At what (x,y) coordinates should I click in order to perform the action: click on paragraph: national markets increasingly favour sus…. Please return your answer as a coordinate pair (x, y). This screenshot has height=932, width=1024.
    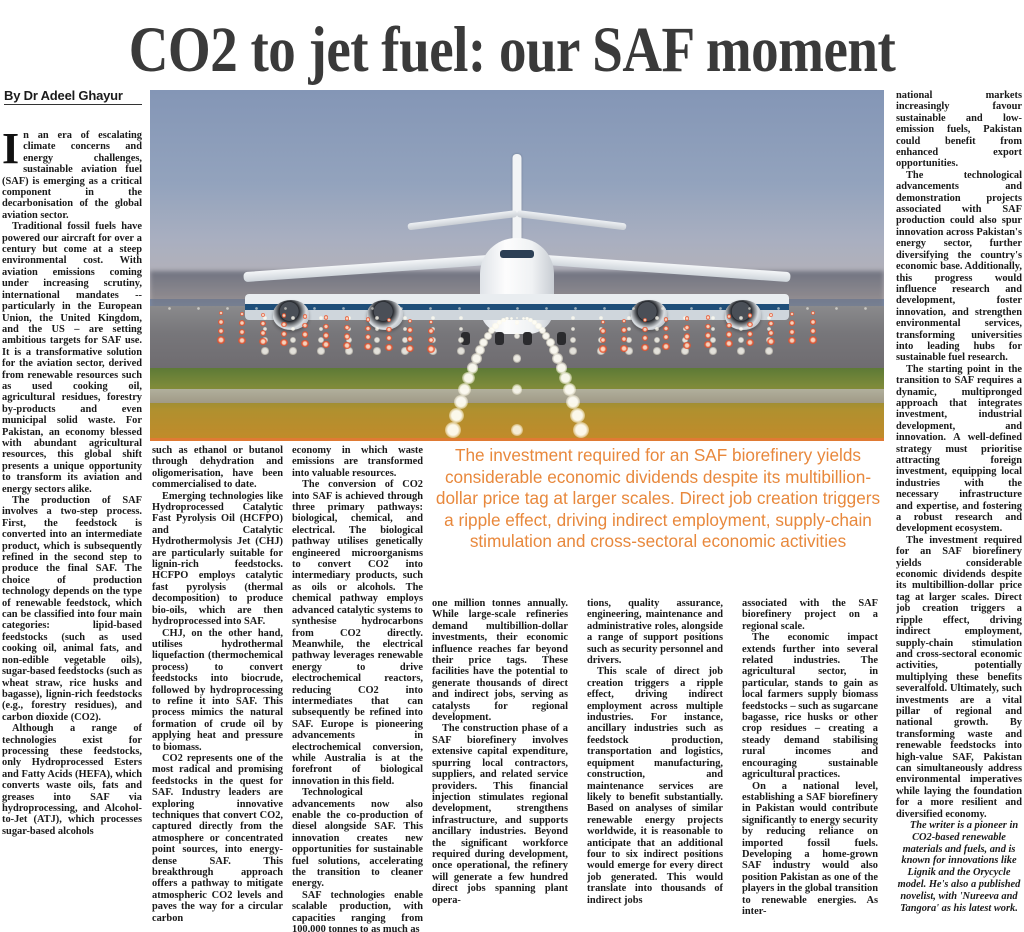
    Looking at the image, I should click on (959, 130).